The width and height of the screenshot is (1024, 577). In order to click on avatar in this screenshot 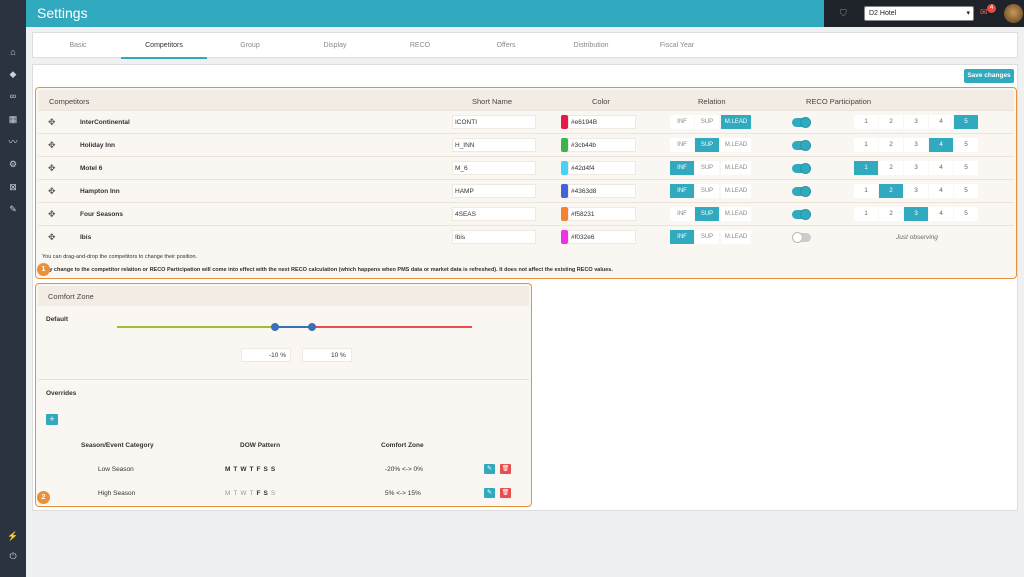, I will do `click(1013, 13)`.